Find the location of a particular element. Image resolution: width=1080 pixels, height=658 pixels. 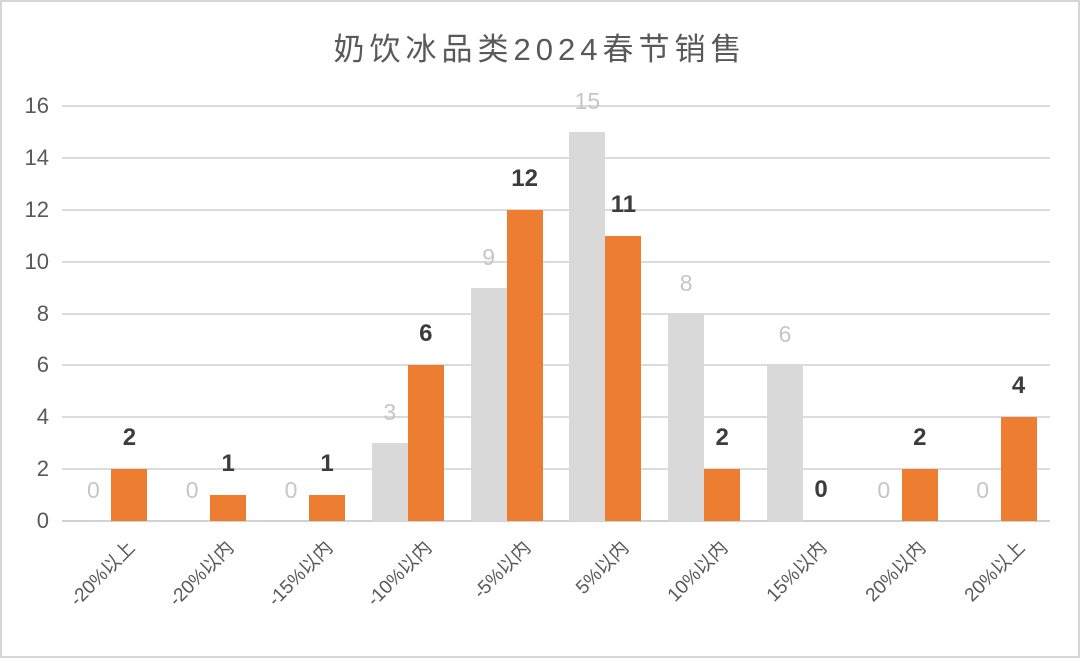

y-axis-tick-label: 2 is located at coordinates (42, 469).